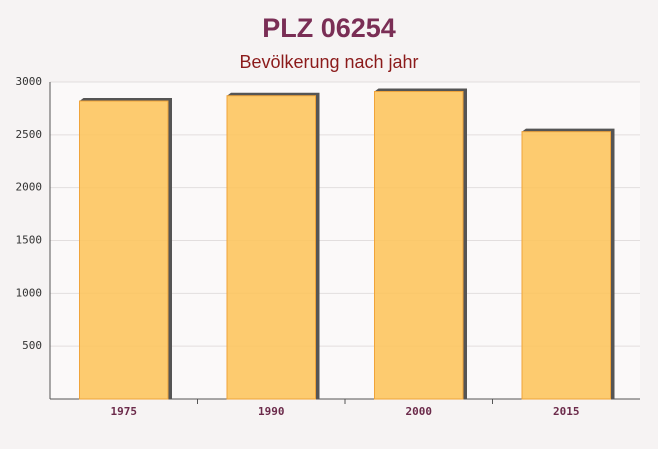 The width and height of the screenshot is (658, 449). Describe the element at coordinates (29, 81) in the screenshot. I see `y-tick-label: 3000` at that location.